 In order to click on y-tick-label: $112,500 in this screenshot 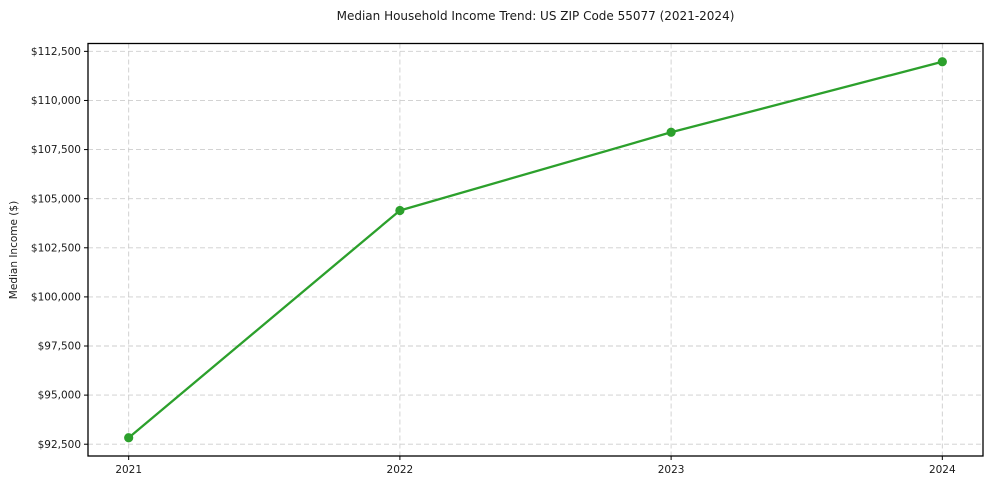, I will do `click(56, 52)`.